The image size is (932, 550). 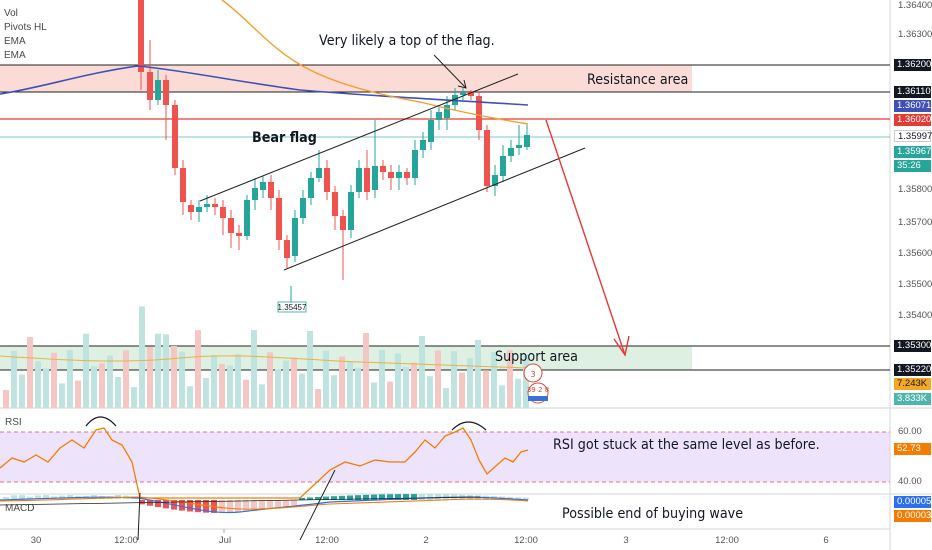 What do you see at coordinates (434, 209) in the screenshot?
I see `channel-lower` at bounding box center [434, 209].